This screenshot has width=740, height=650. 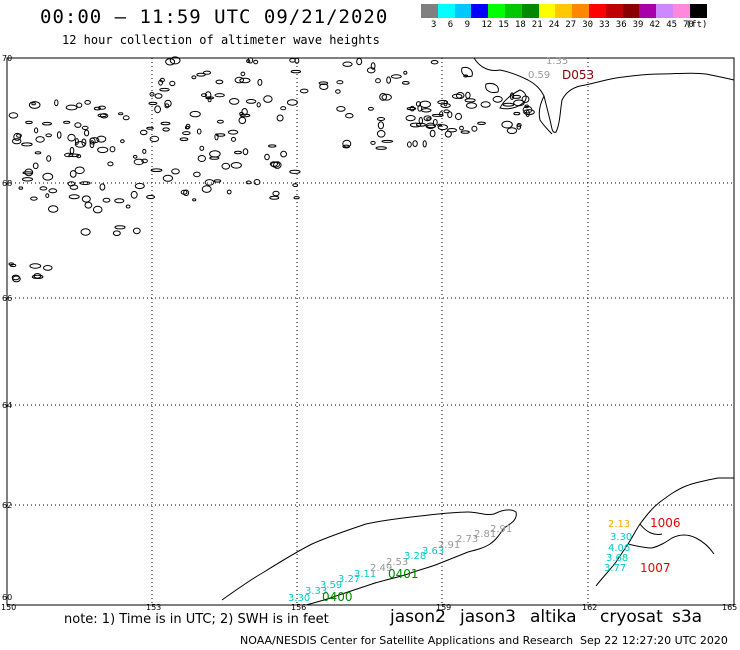 What do you see at coordinates (554, 25) in the screenshot?
I see `legend-label: 24` at bounding box center [554, 25].